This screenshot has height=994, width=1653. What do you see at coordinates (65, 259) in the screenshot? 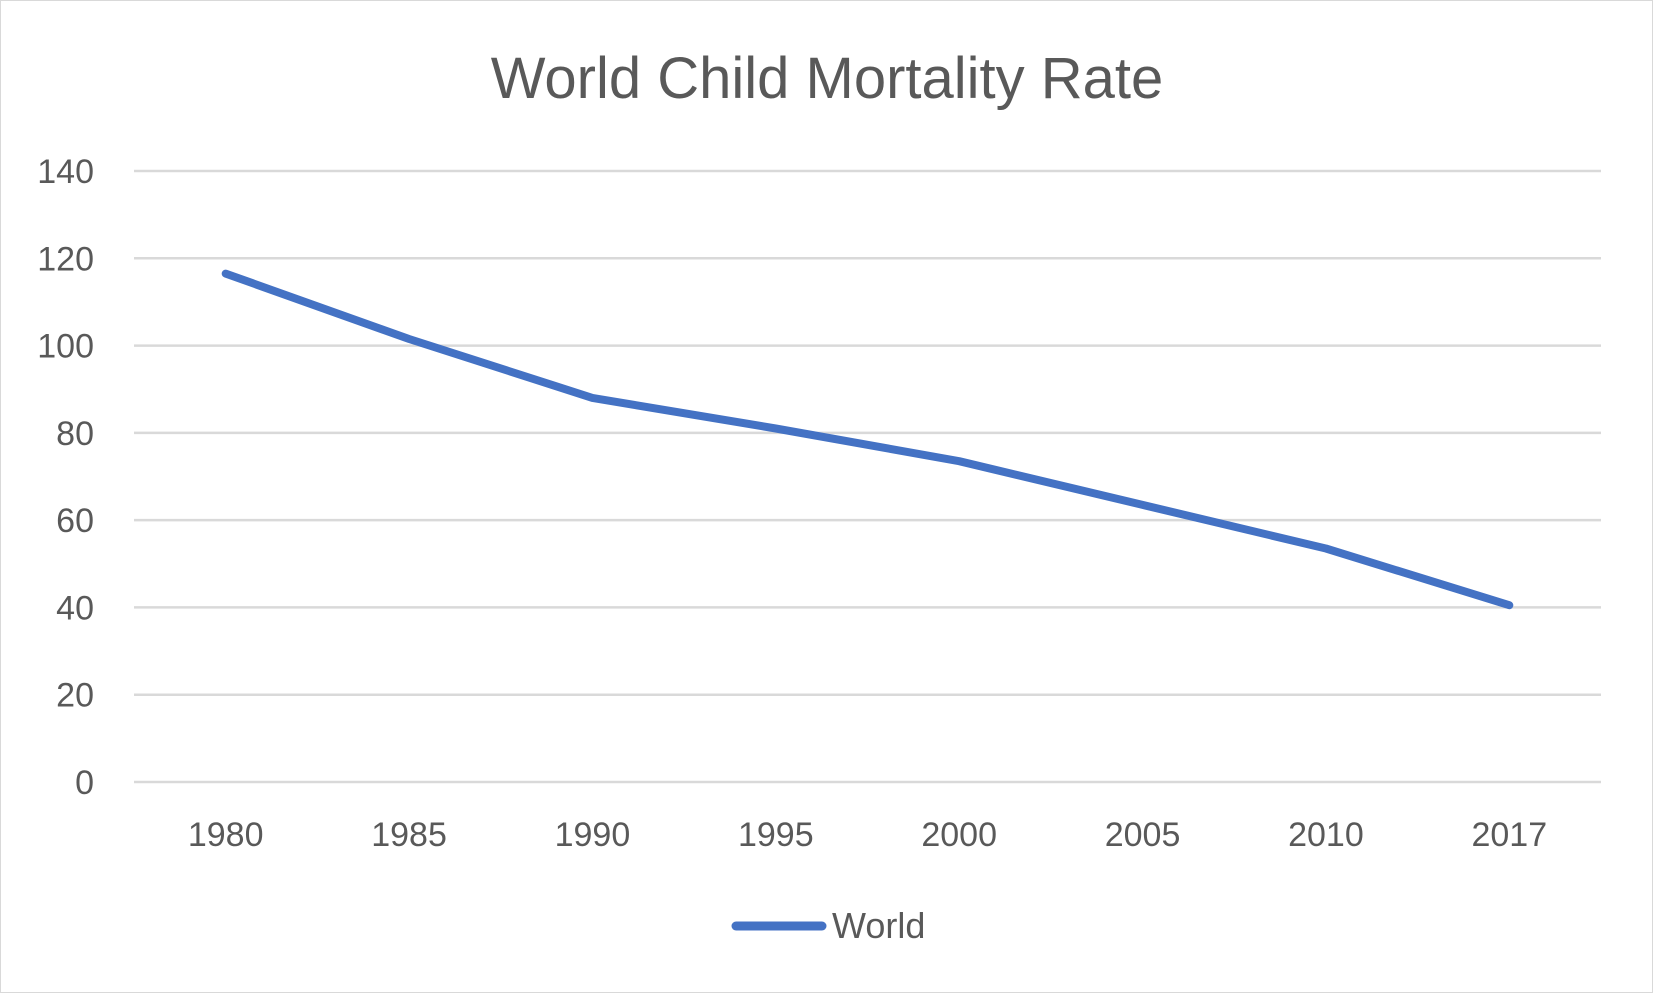
I see `y-tick-label: 120` at bounding box center [65, 259].